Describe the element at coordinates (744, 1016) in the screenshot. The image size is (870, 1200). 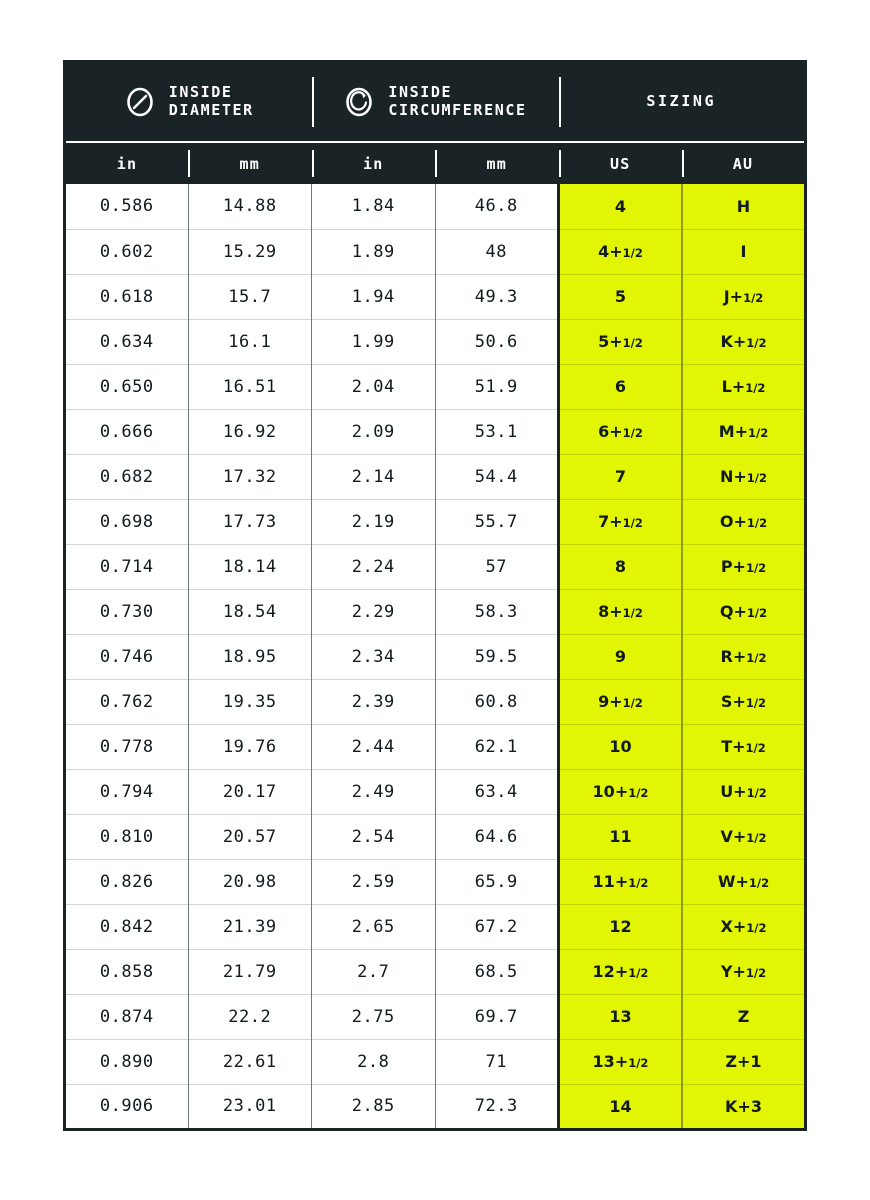
I see `cell-size-au: Z` at that location.